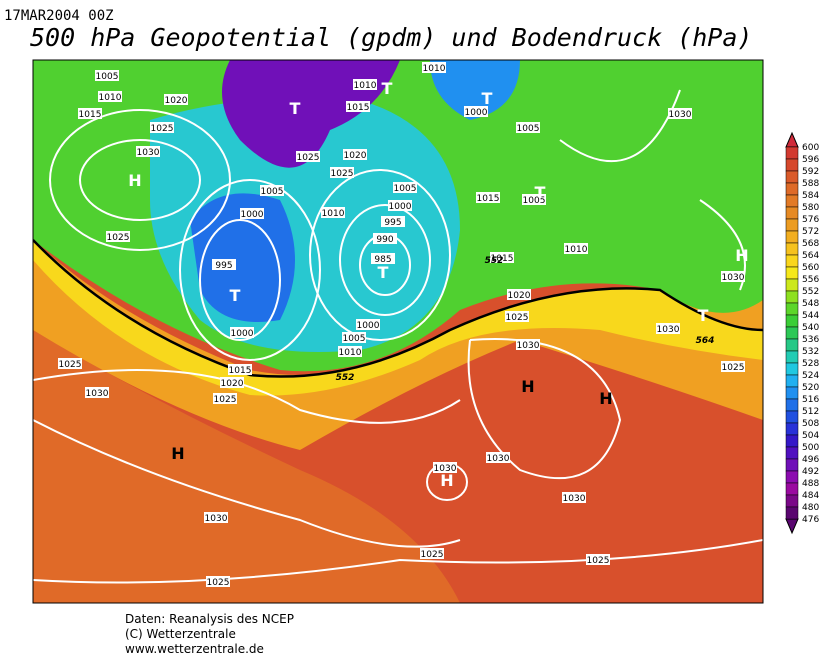 This screenshot has width=822, height=656. I want to click on legend-label: 548, so click(810, 304).